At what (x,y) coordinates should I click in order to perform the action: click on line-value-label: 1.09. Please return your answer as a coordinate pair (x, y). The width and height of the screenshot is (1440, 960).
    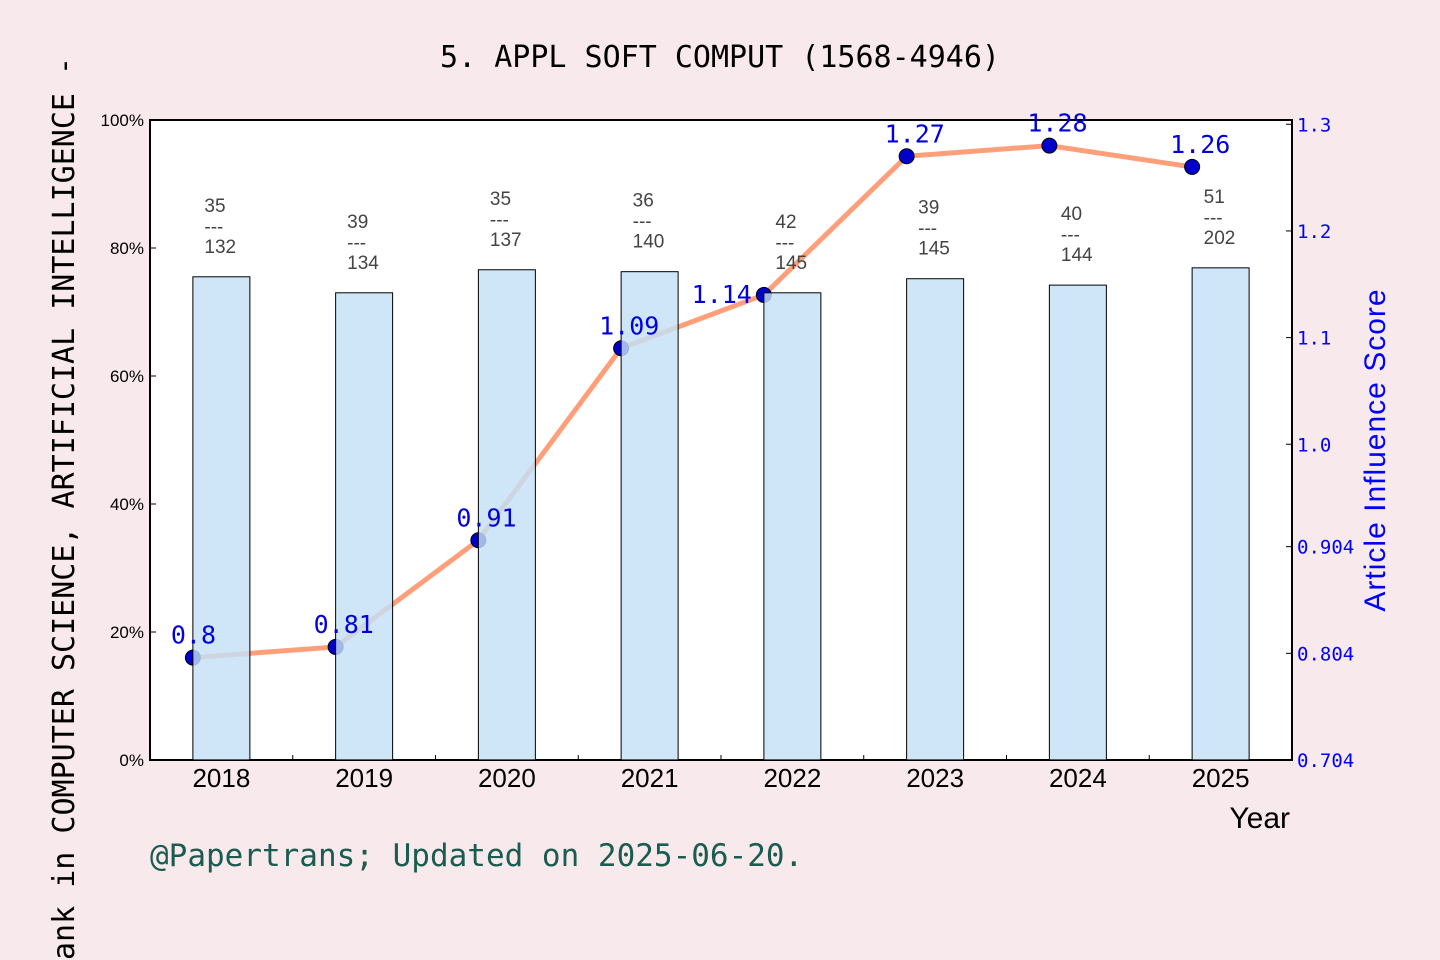
    Looking at the image, I should click on (629, 325).